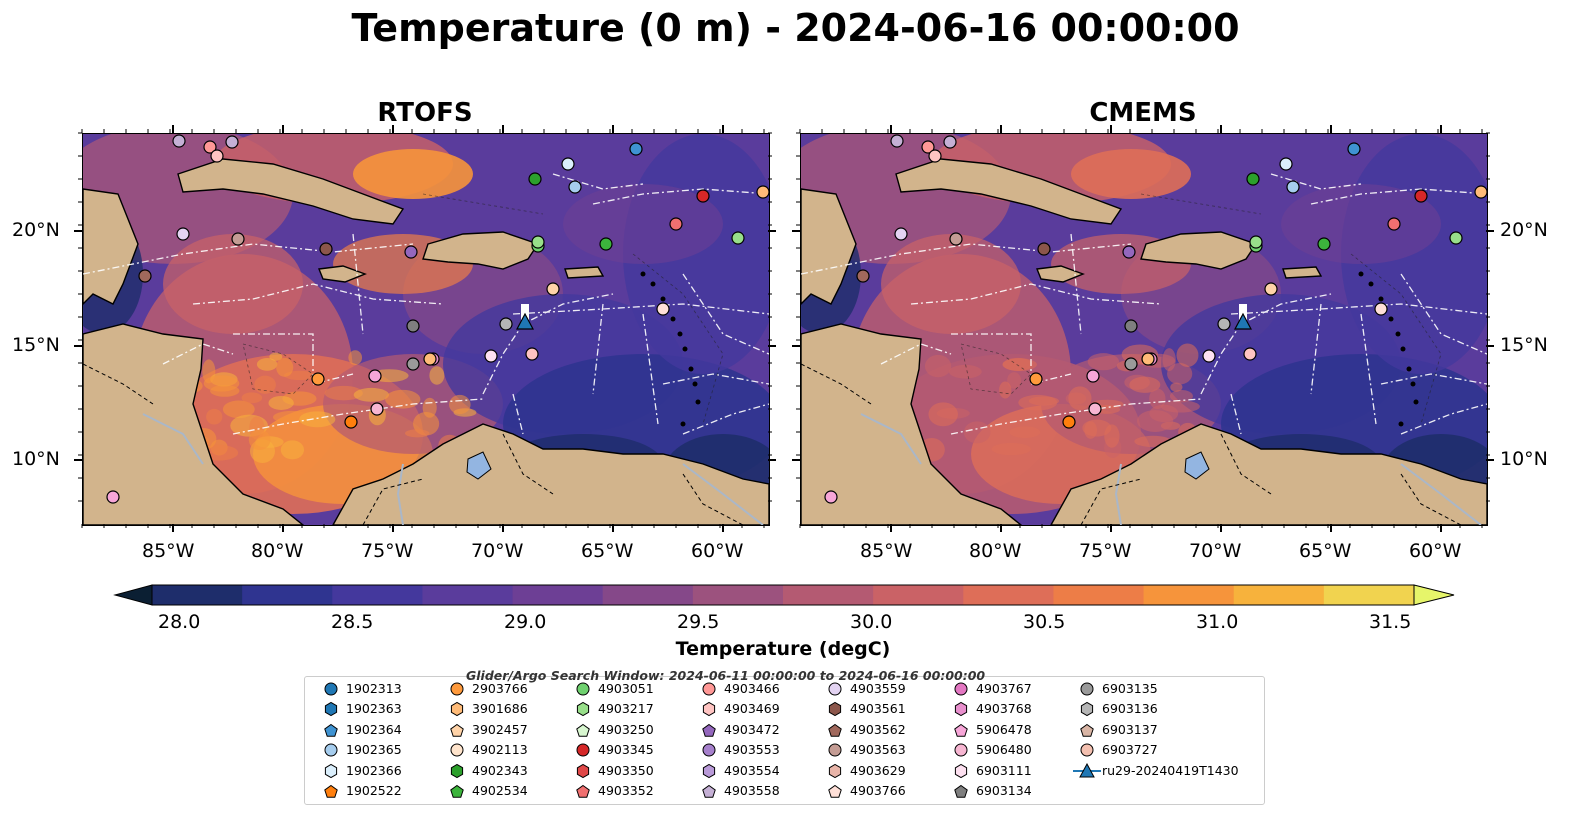  I want to click on lon-label-75w-right: 75°W, so click(1105, 551).